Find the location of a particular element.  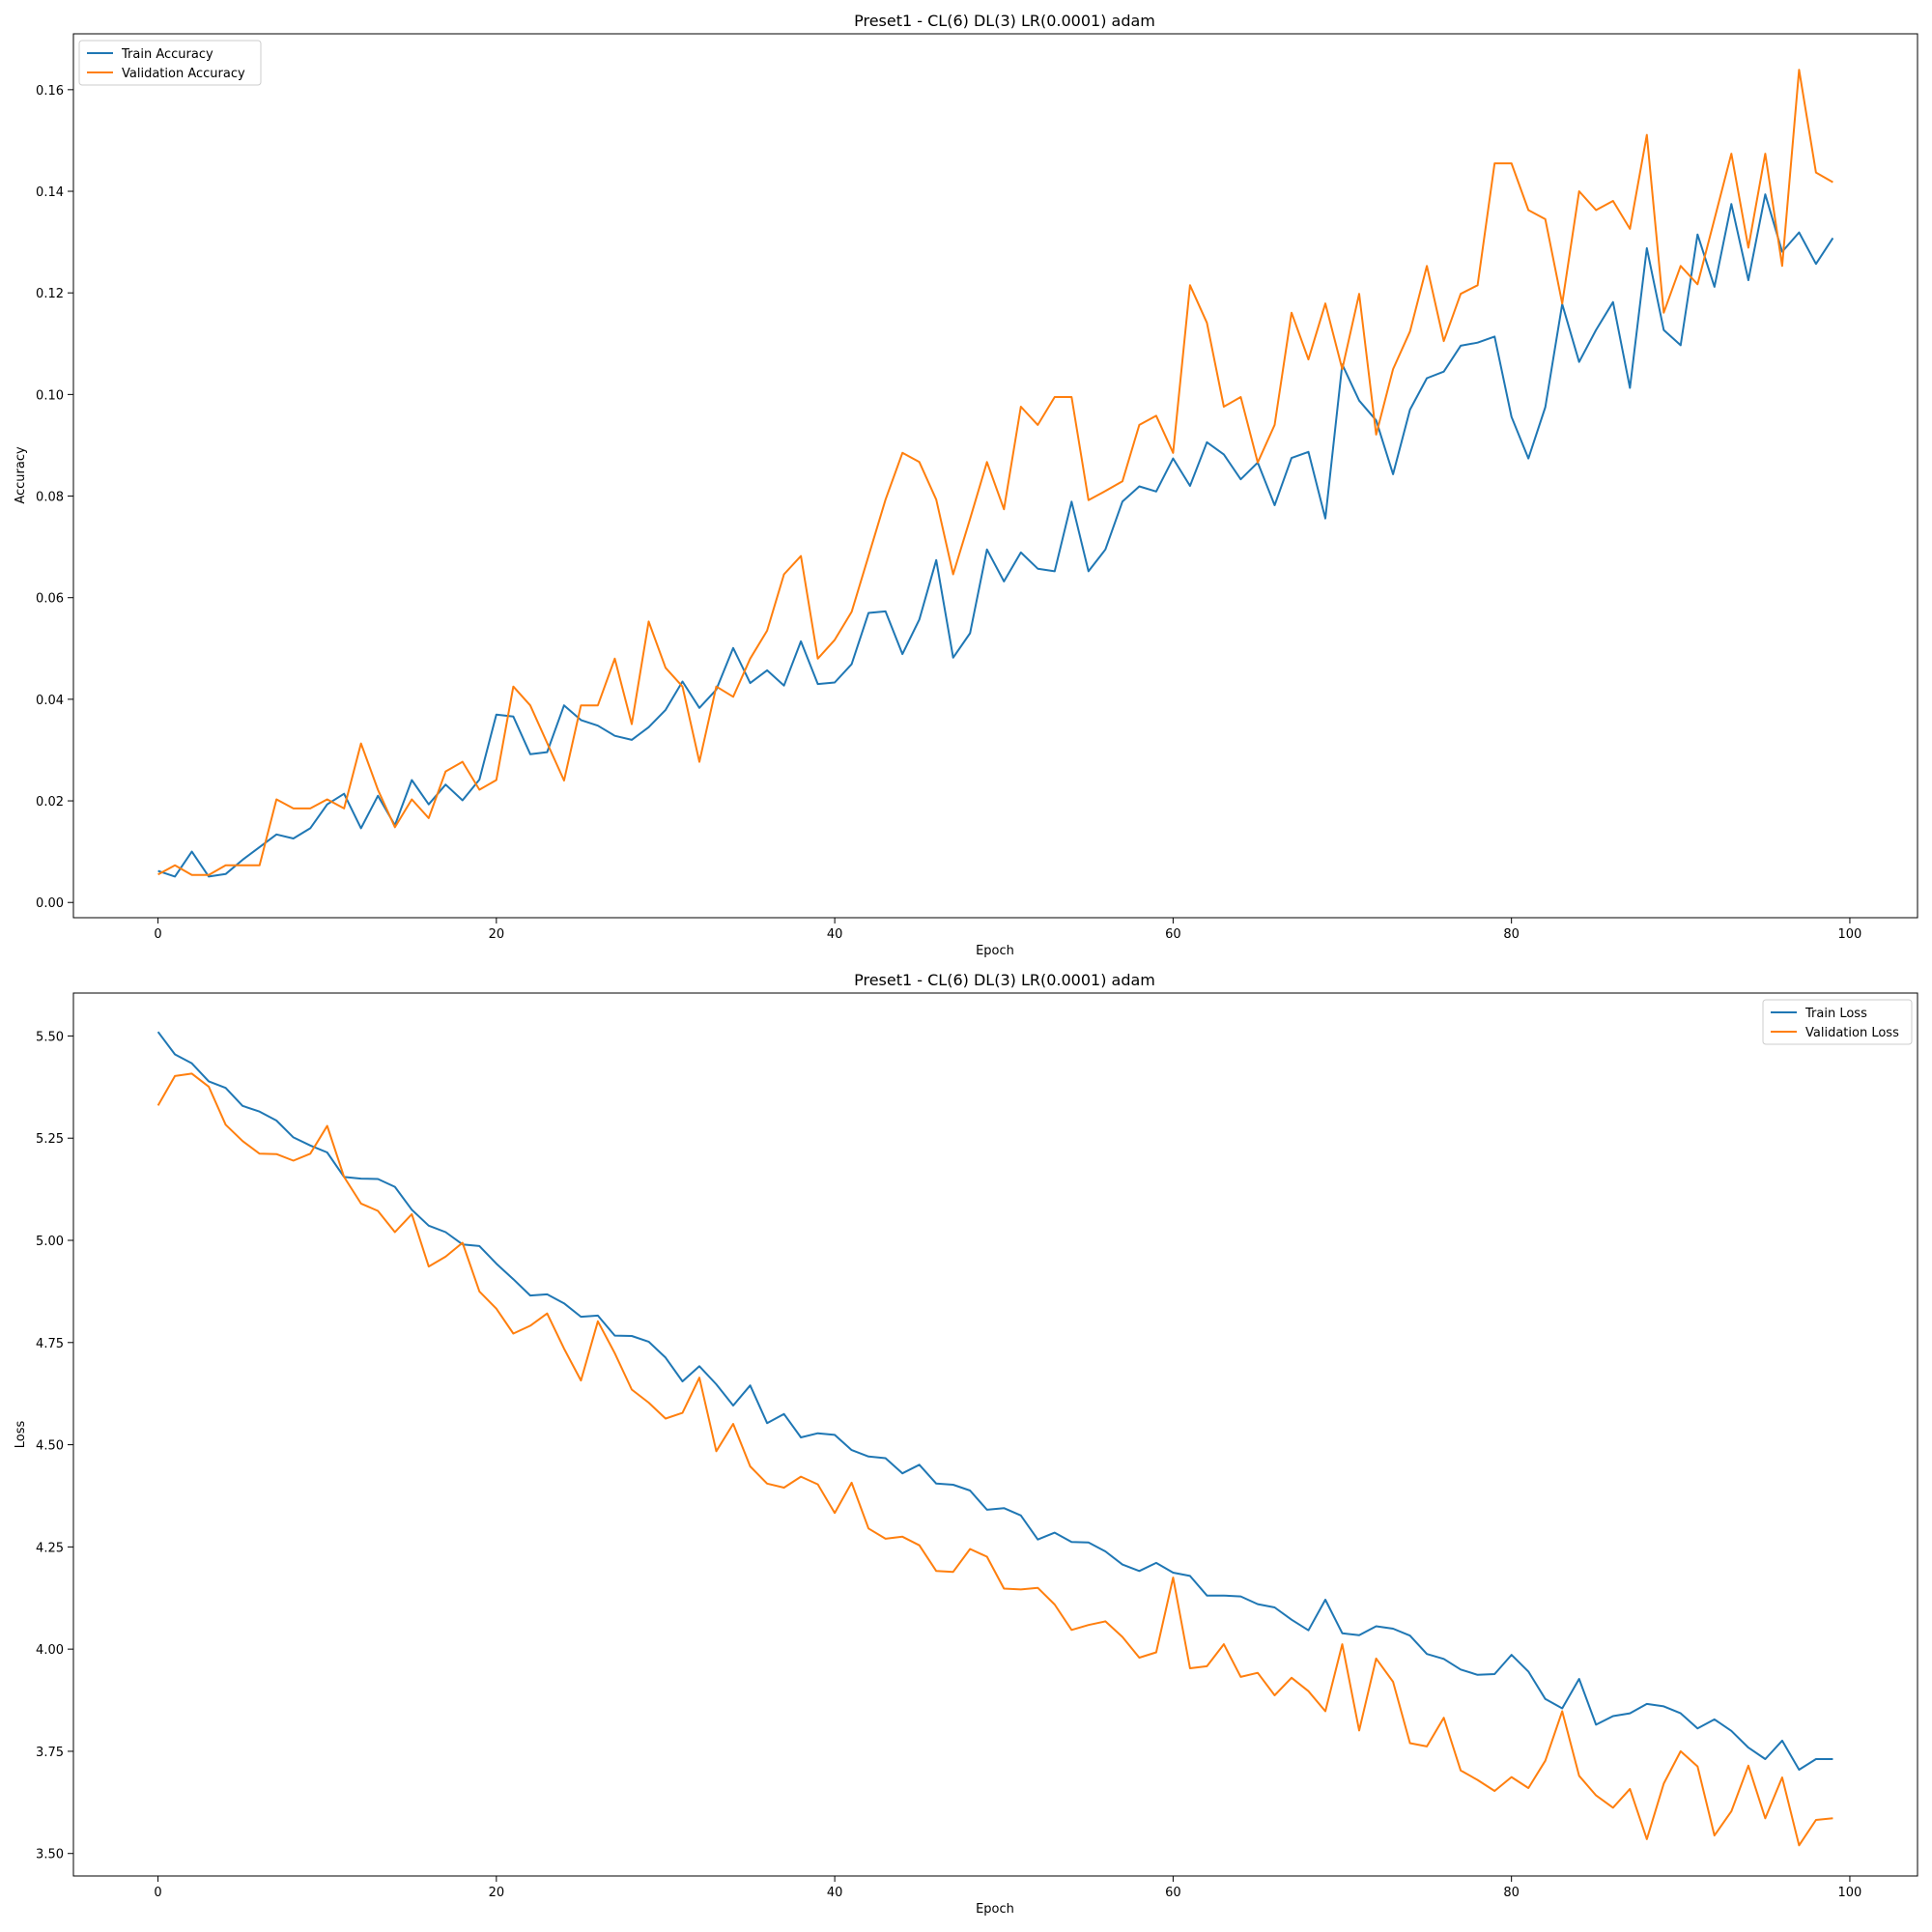

accuracy-legend-box is located at coordinates (170, 63).